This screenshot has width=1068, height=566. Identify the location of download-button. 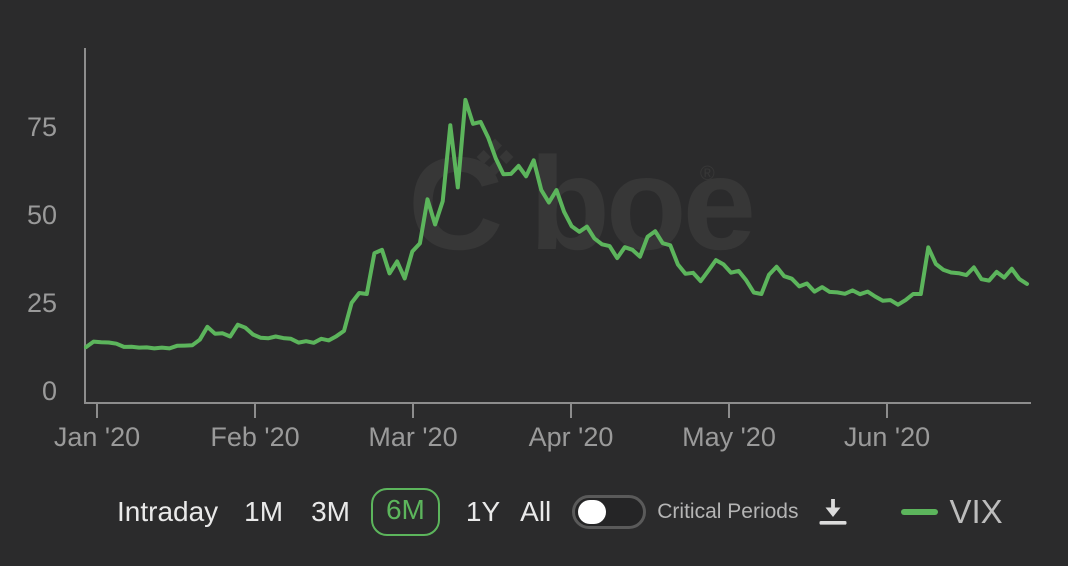
(833, 512).